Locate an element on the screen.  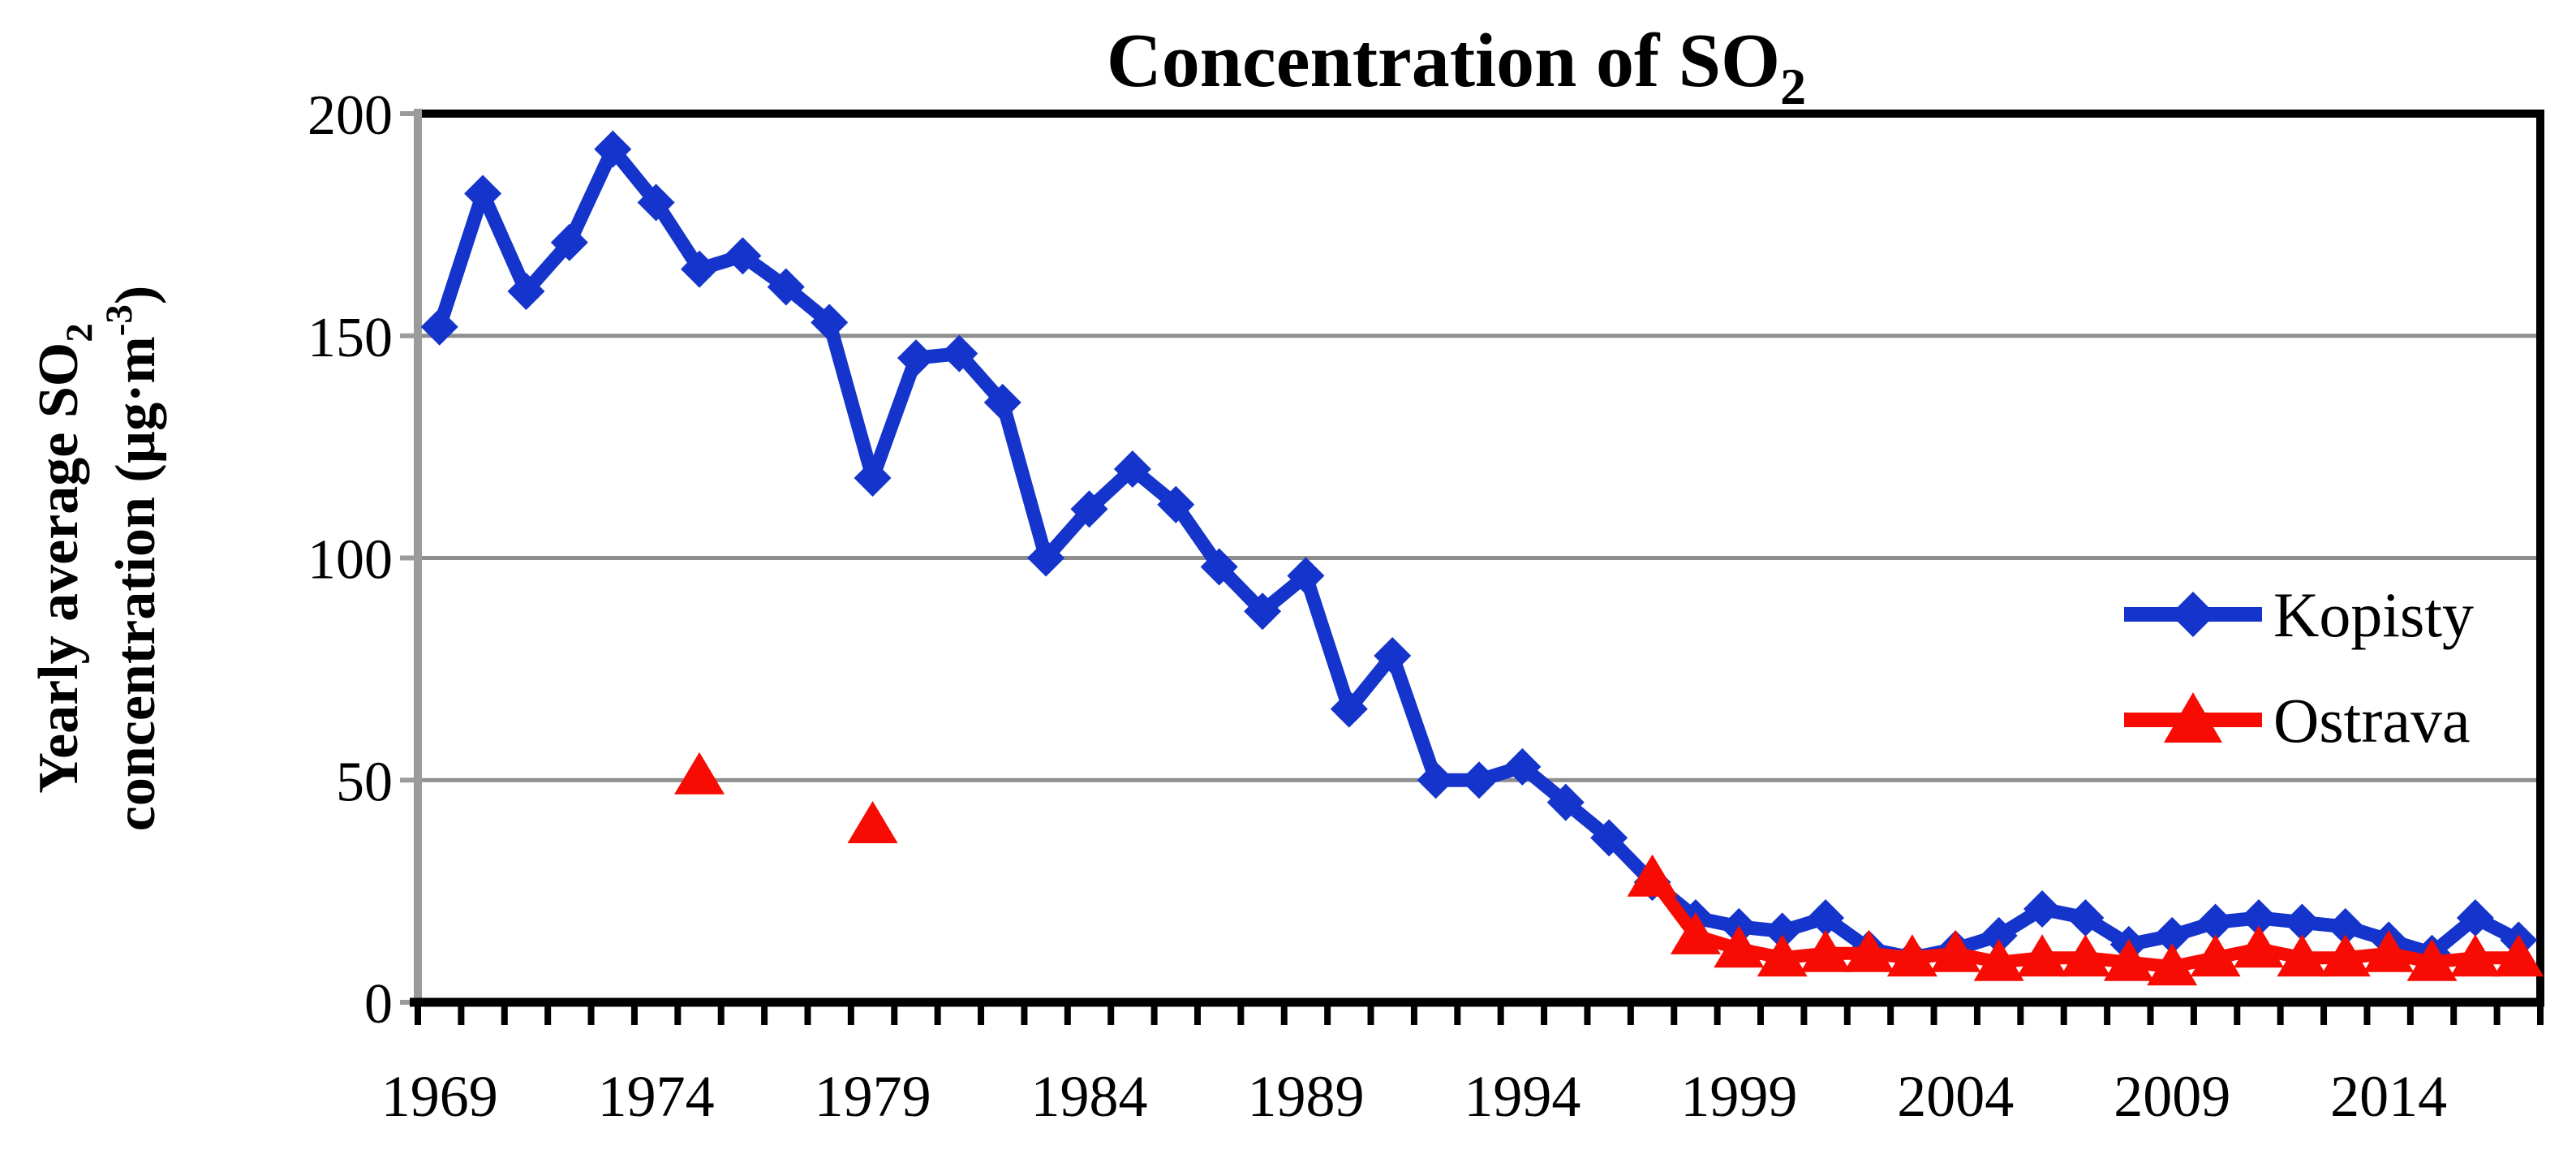
y-axis-title-superscript: -3 is located at coordinates (119, 320).